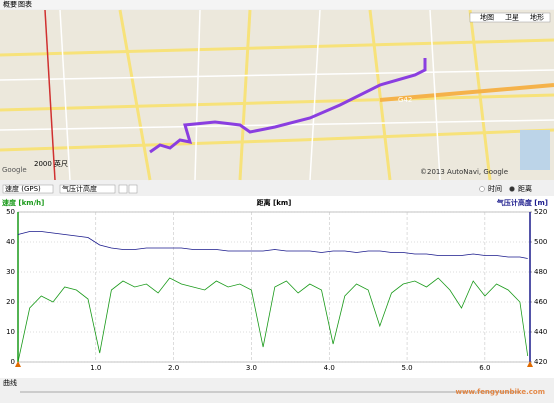 The width and height of the screenshot is (554, 403). I want to click on tab-bar, so click(277, 4).